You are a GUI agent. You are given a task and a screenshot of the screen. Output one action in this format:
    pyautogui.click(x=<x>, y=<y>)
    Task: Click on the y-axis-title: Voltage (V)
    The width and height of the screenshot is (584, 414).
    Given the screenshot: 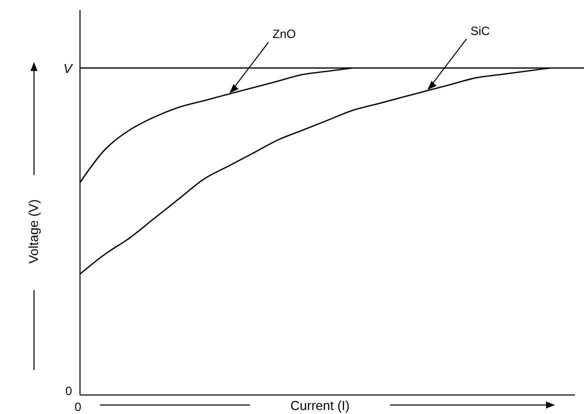 What is the action you would take?
    pyautogui.click(x=33, y=231)
    